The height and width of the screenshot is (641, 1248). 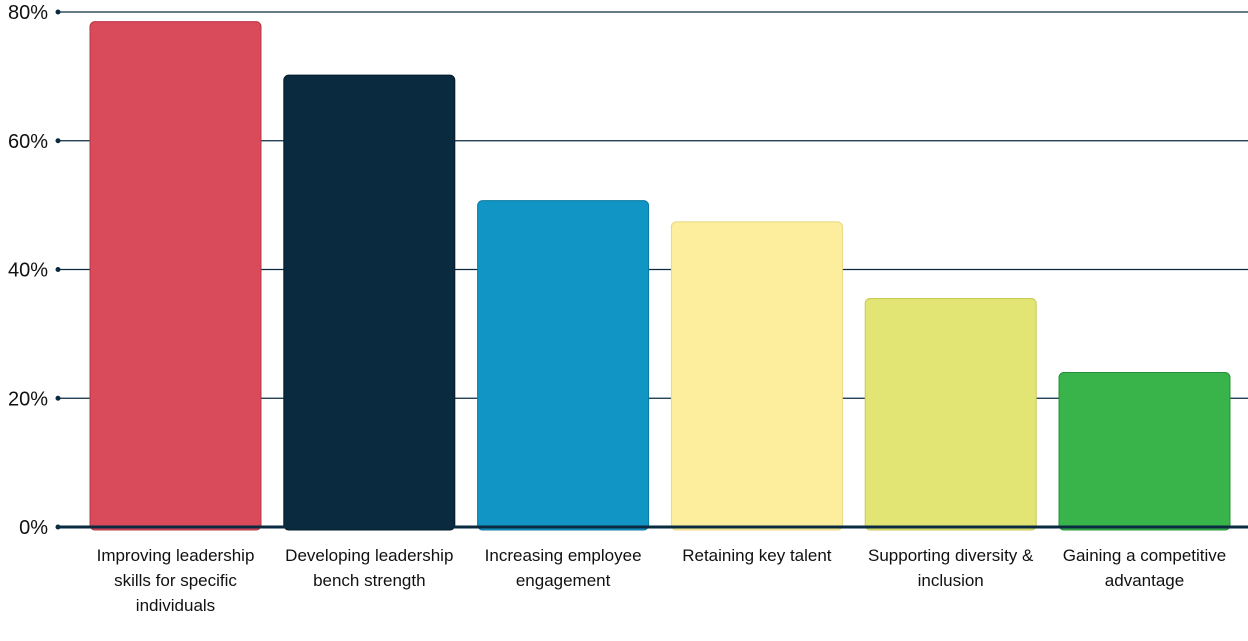 I want to click on y-tick-label: 0%, so click(x=33, y=528).